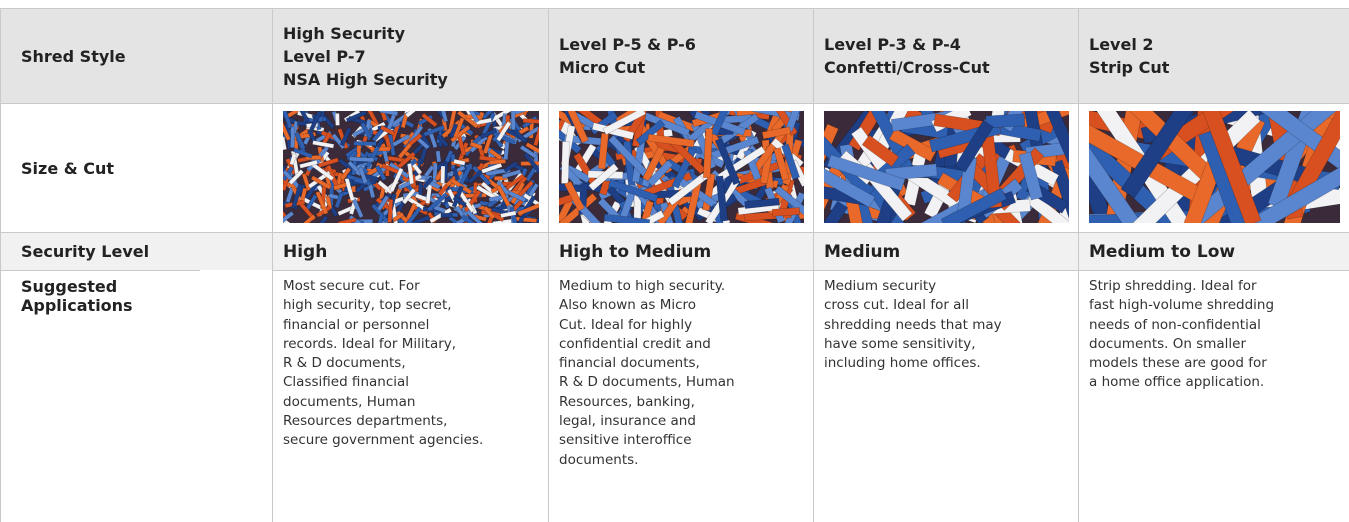 The image size is (1349, 522). What do you see at coordinates (365, 79) in the screenshot?
I see `header-line: NSA High Security` at bounding box center [365, 79].